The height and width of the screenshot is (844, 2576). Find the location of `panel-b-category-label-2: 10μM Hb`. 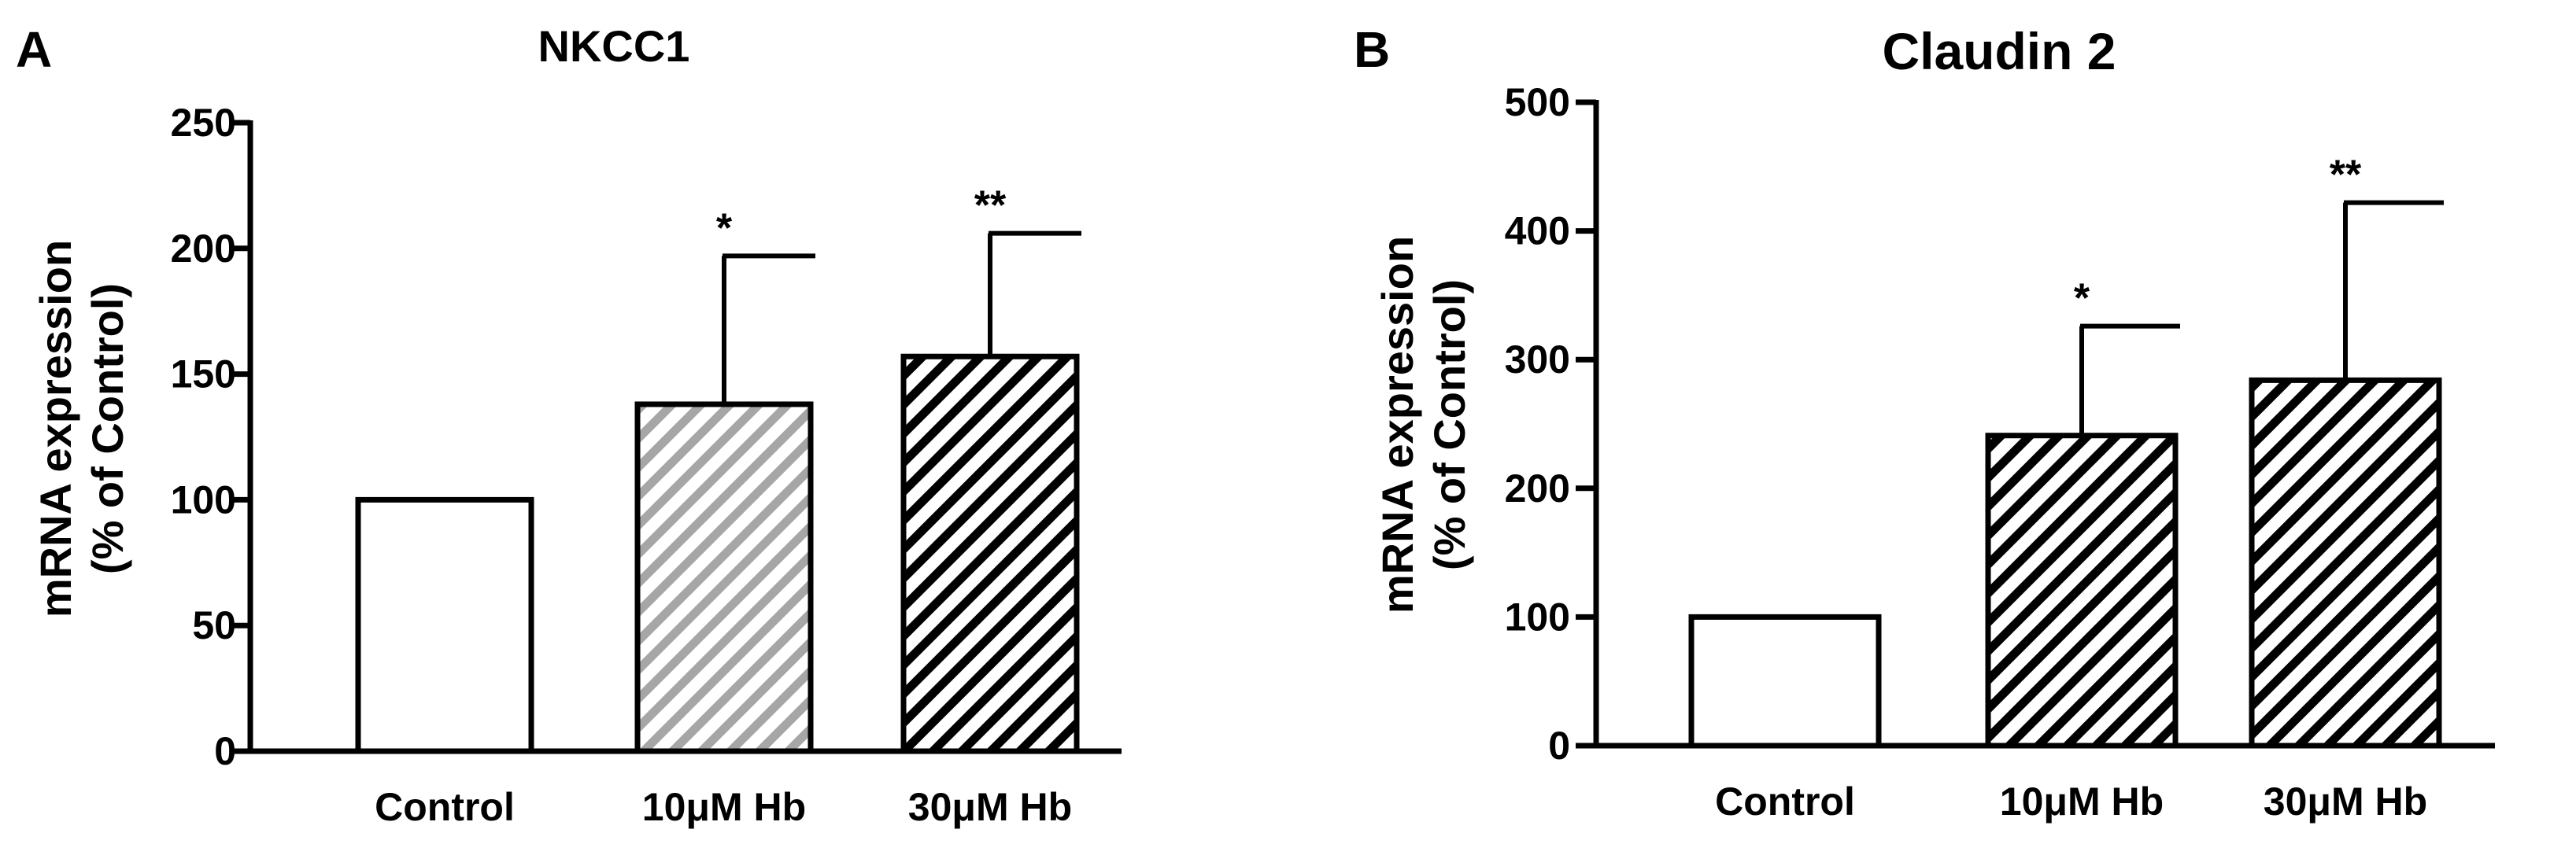

panel-b-category-label-2: 10μM Hb is located at coordinates (2082, 802).